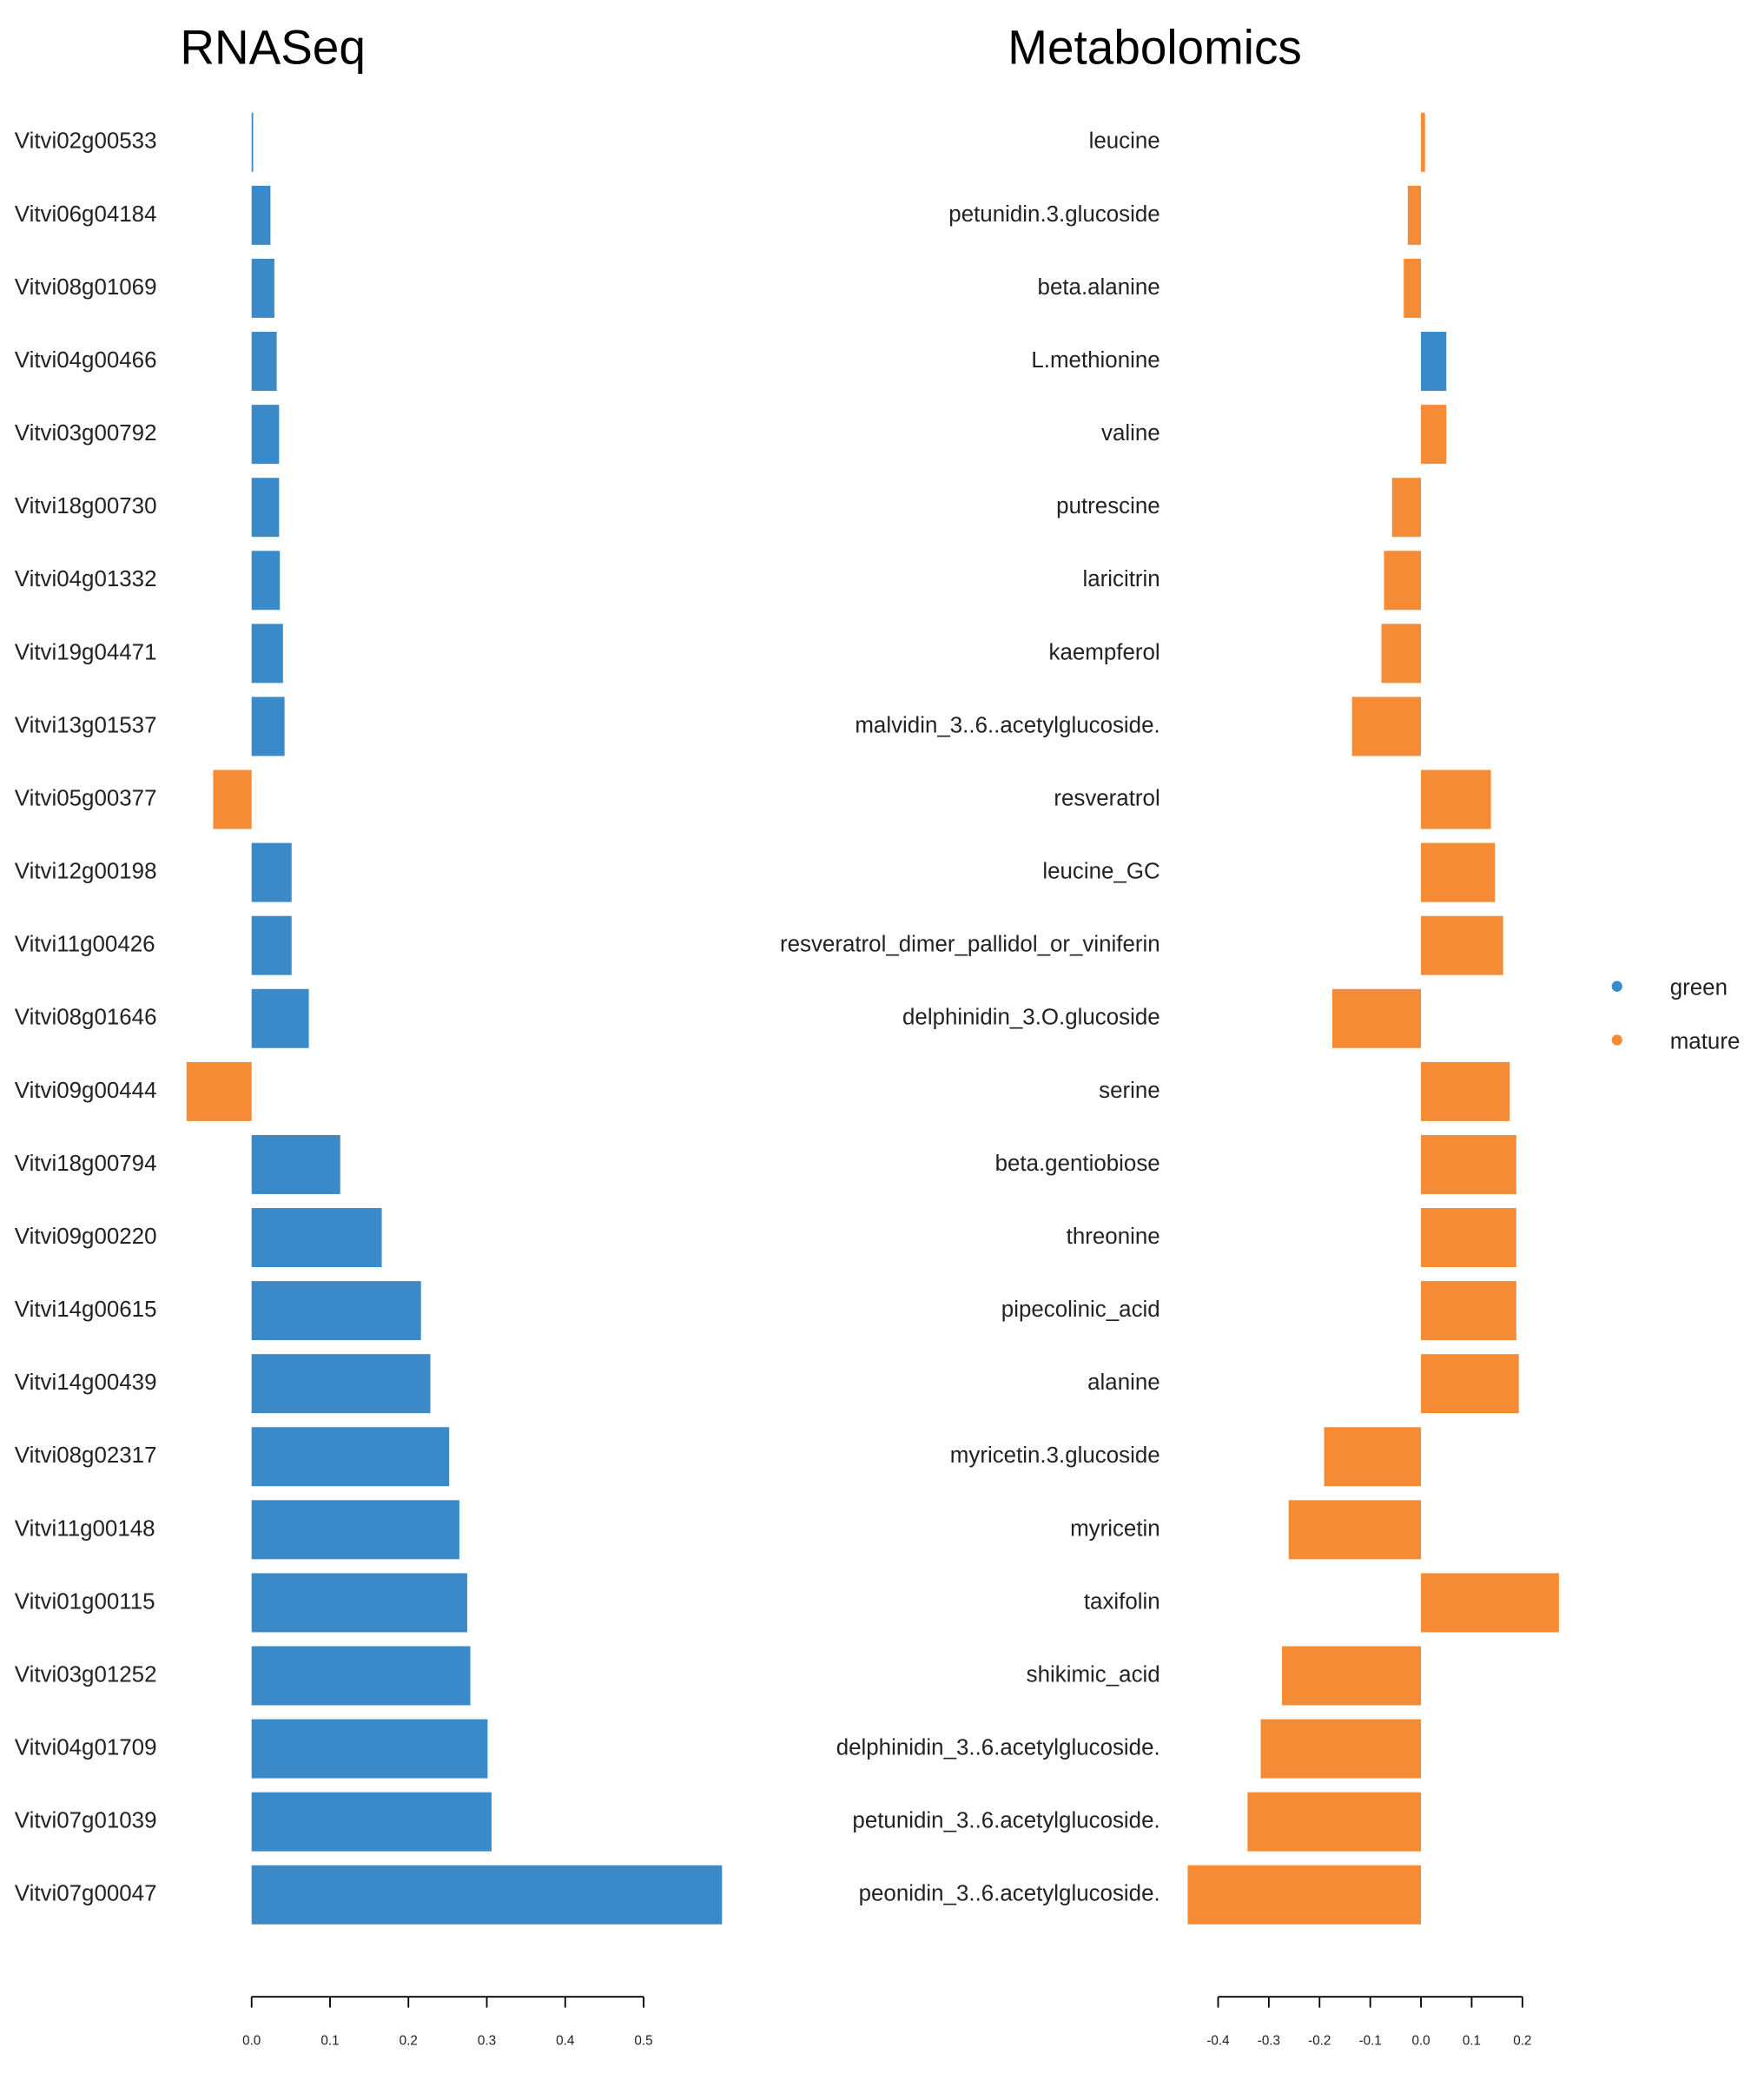  What do you see at coordinates (86, 578) in the screenshot?
I see `category-label: Vitvi04g01332` at bounding box center [86, 578].